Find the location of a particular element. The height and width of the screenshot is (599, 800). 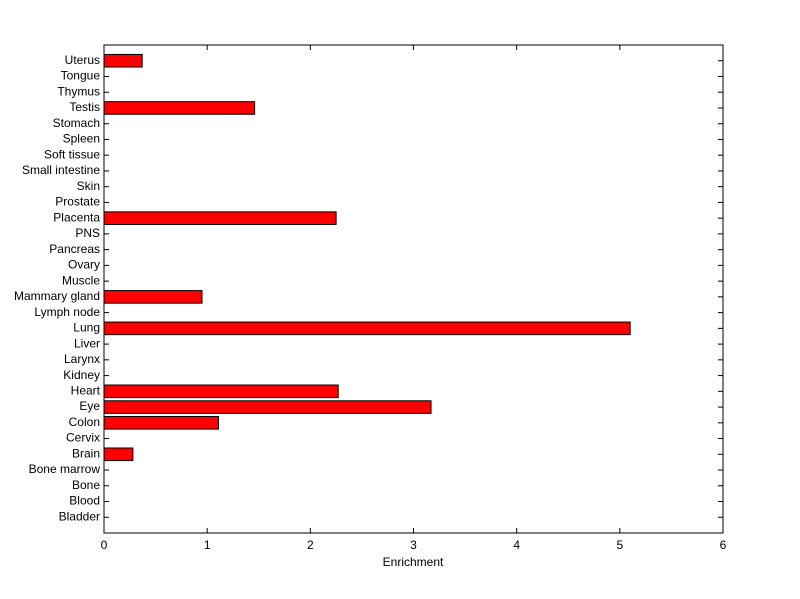

y-tick-label: Placenta is located at coordinates (76, 217).